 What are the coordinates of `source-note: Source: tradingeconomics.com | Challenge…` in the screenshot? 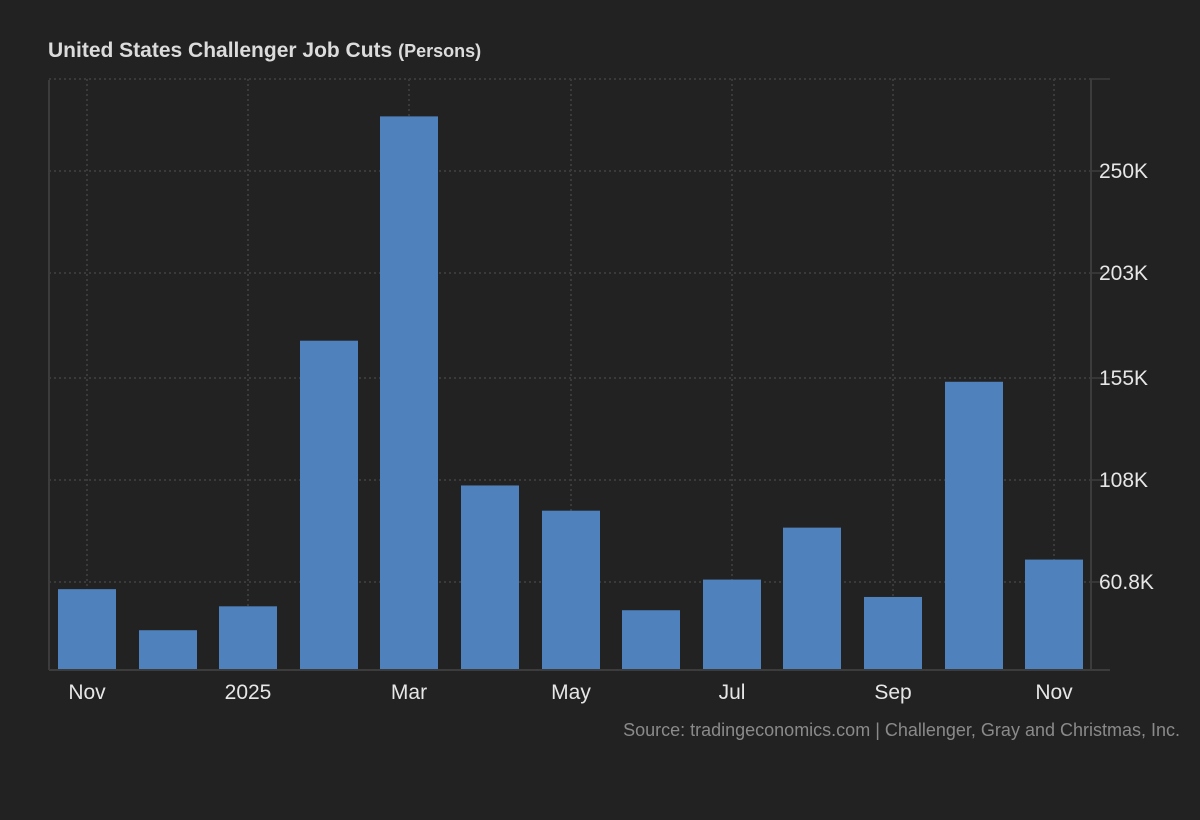 It's located at (901, 730).